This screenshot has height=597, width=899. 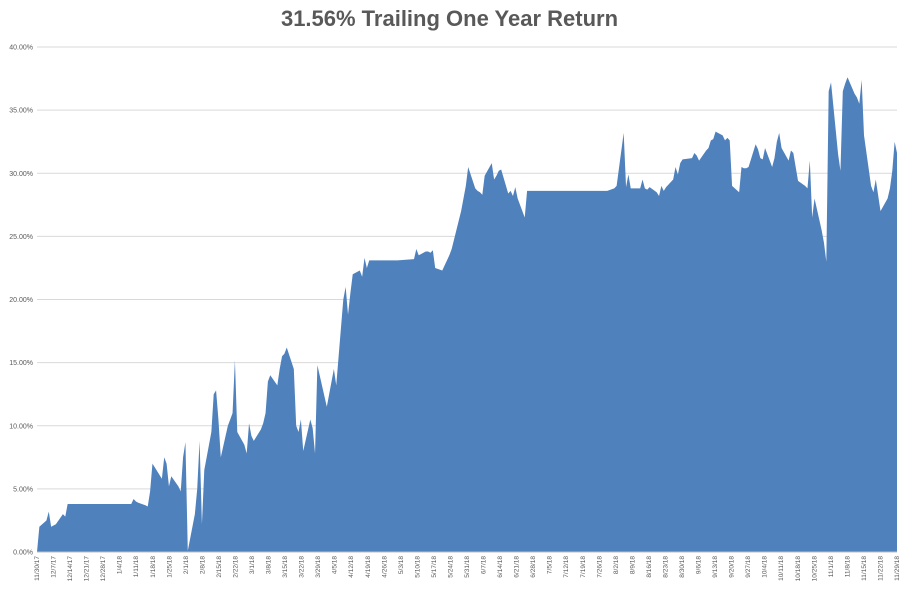 What do you see at coordinates (87, 569) in the screenshot?
I see `x-tick-label: 12/21/17` at bounding box center [87, 569].